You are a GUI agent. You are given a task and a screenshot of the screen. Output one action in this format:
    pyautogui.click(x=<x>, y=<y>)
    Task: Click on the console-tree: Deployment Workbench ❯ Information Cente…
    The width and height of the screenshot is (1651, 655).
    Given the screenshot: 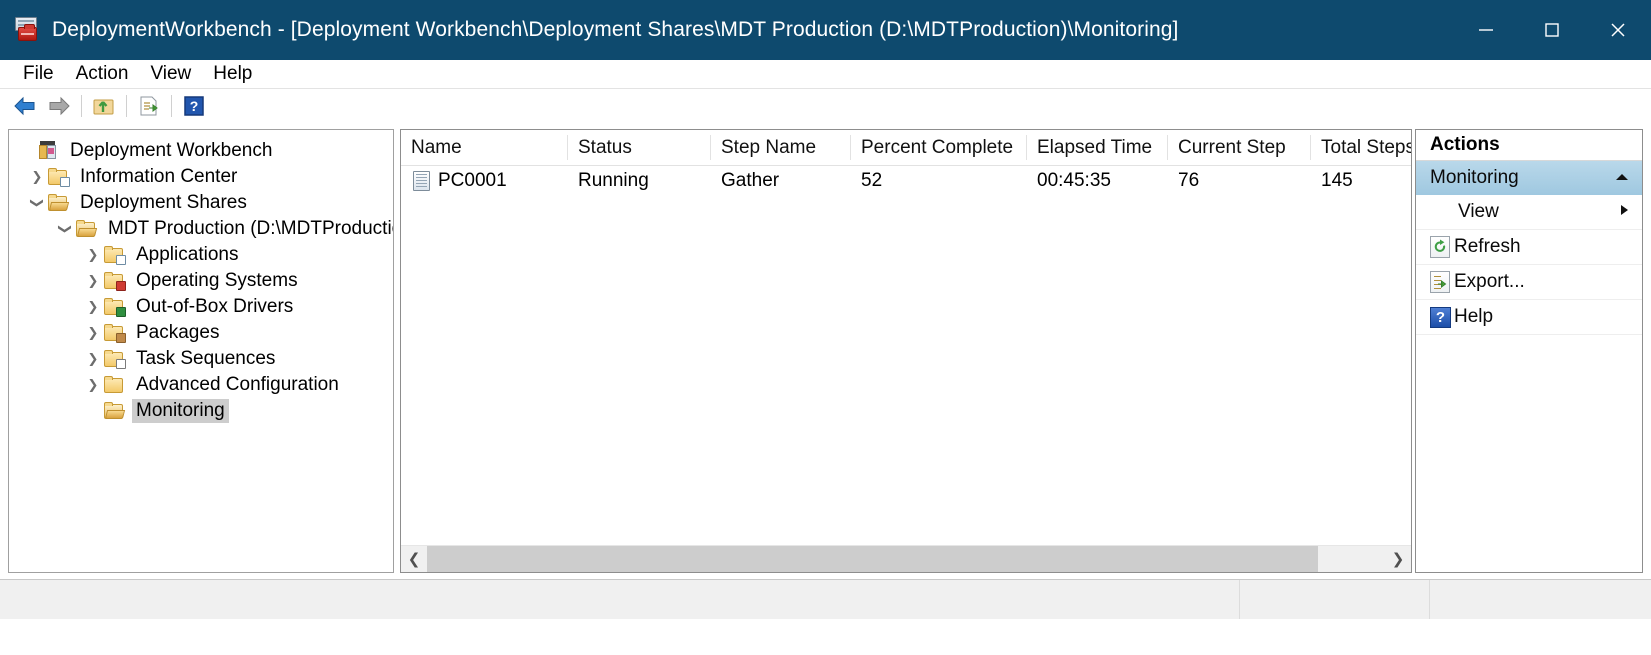 What is the action you would take?
    pyautogui.click(x=201, y=277)
    